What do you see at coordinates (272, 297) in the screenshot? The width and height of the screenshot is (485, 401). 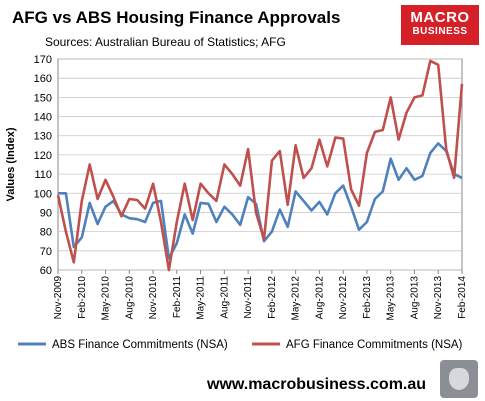 I see `x-tick-label: Feb-2012` at bounding box center [272, 297].